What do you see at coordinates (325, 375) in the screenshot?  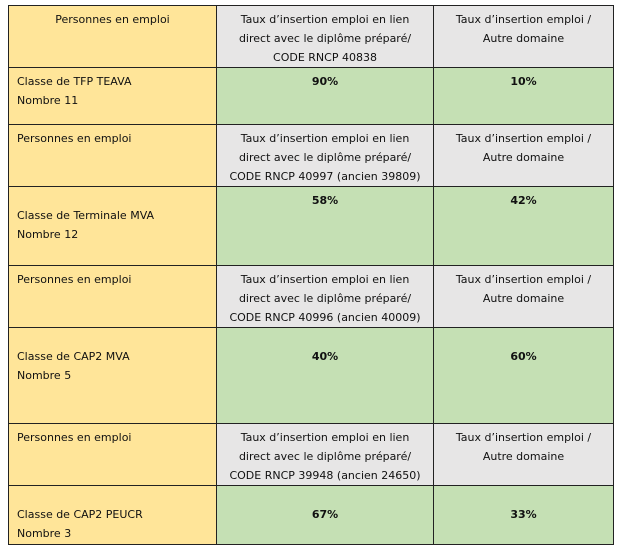 I see `direct-rate: 40%` at bounding box center [325, 375].